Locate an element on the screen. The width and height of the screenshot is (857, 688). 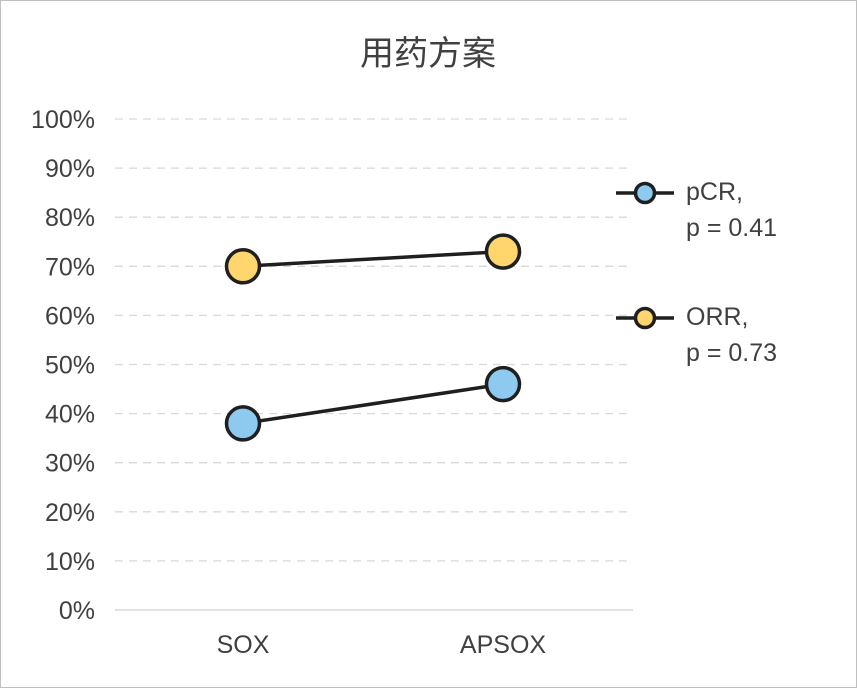
chart-title: 用药方案 is located at coordinates (428, 54).